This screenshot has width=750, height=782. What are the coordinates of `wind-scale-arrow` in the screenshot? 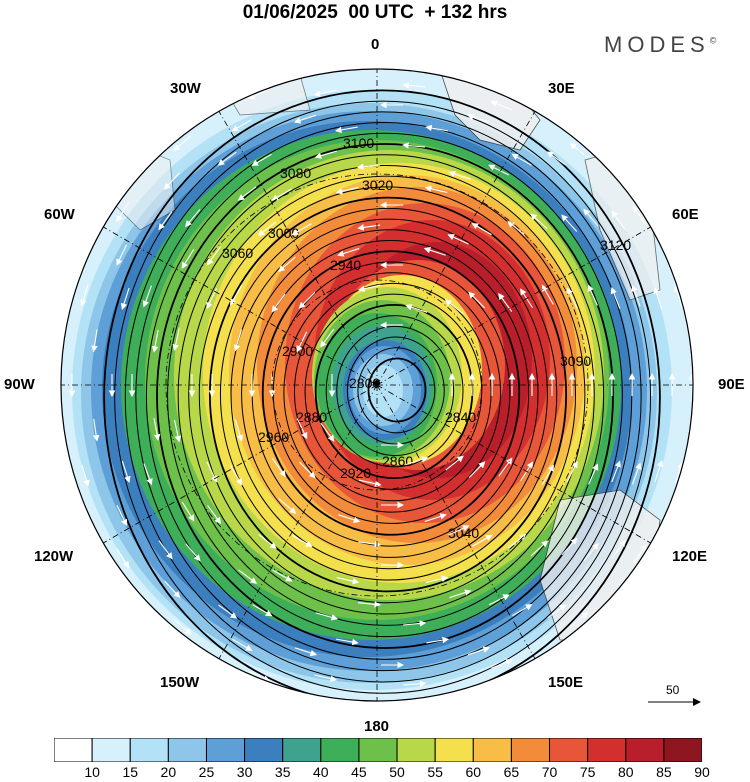 It's located at (674, 702).